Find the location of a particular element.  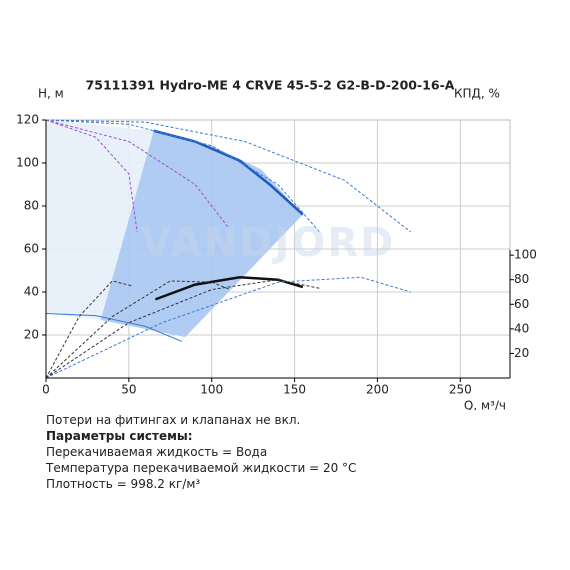

x-tick-label: 250 is located at coordinates (460, 390).